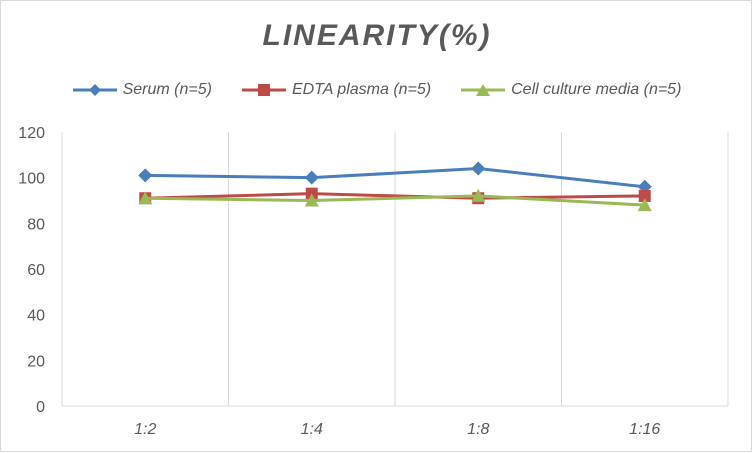 Image resolution: width=752 pixels, height=453 pixels. I want to click on y-tick-label: 120, so click(31, 133).